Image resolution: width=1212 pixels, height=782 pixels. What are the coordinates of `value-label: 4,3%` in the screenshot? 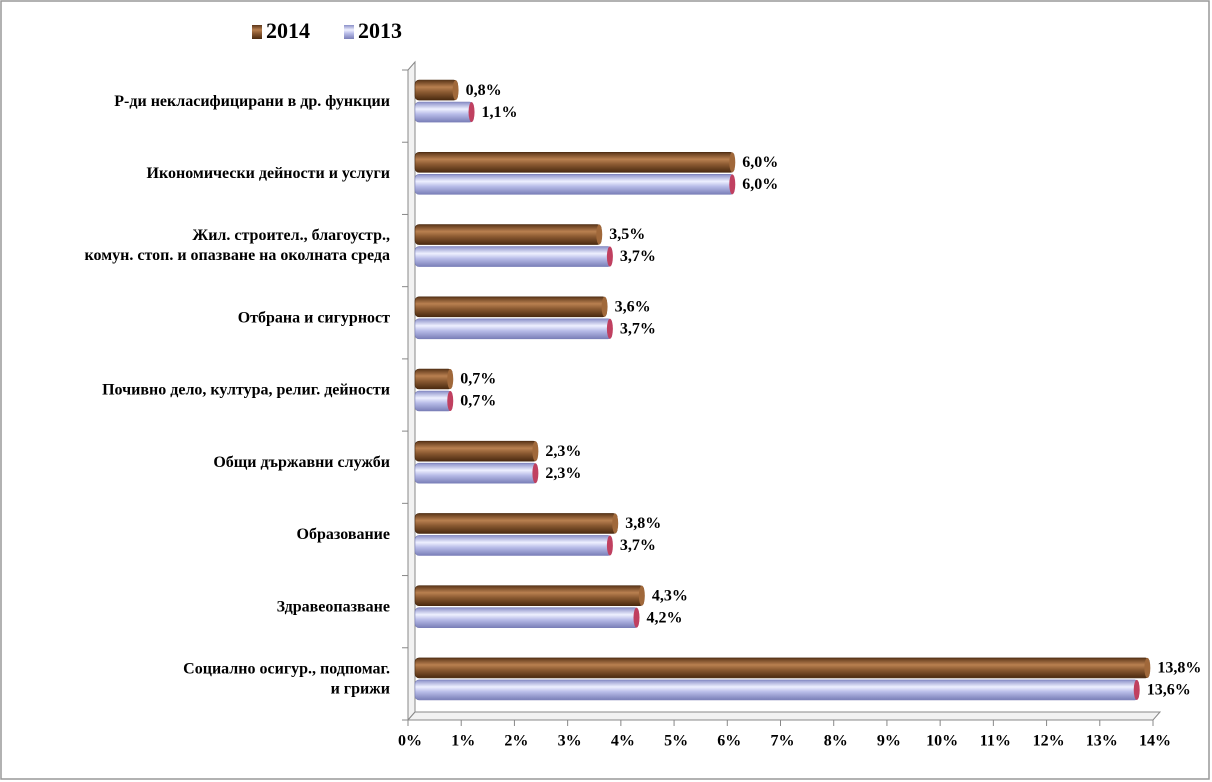 It's located at (670, 595).